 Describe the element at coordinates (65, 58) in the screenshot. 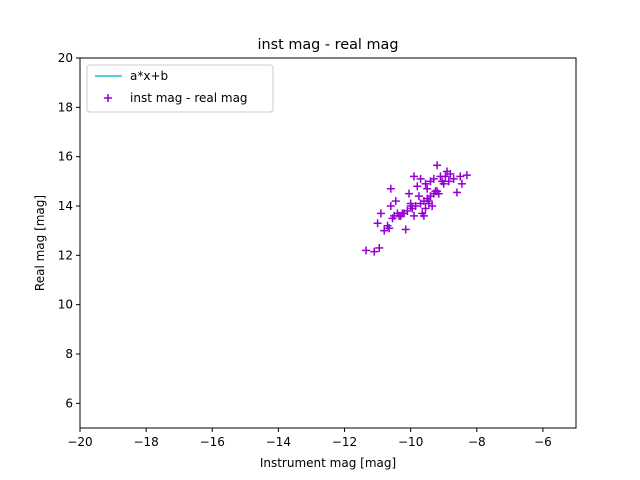

I see `y-tick-label: 20` at that location.